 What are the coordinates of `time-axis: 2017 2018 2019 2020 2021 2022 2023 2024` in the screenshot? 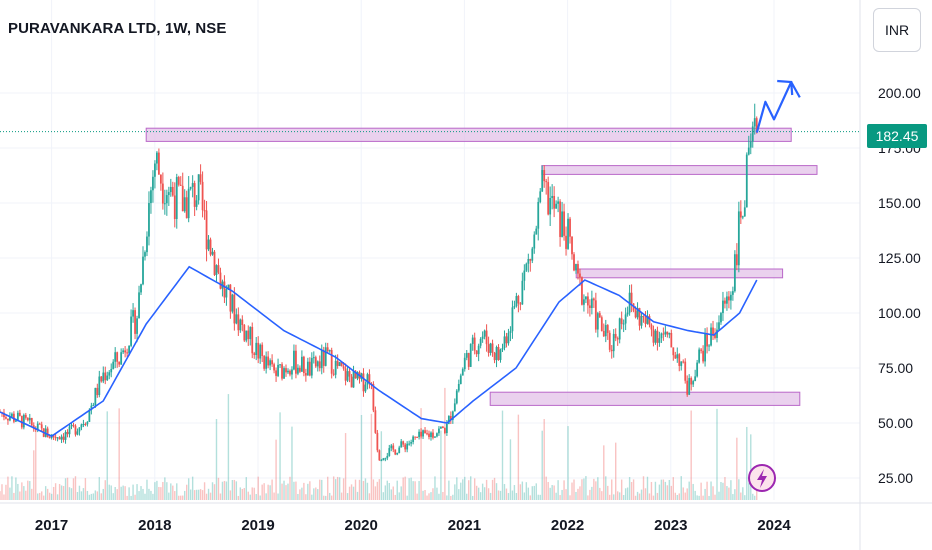 It's located at (413, 525).